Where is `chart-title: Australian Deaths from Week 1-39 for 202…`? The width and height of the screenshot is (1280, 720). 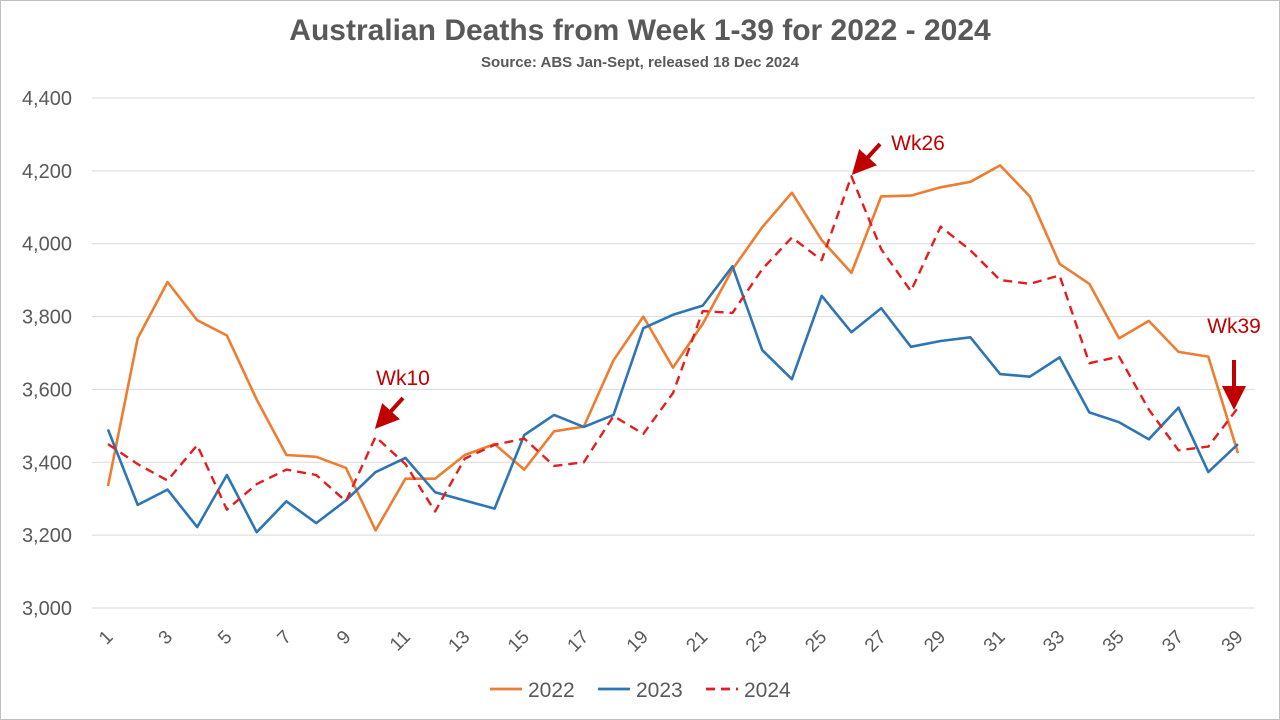
chart-title: Australian Deaths from Week 1-39 for 202… is located at coordinates (640, 30).